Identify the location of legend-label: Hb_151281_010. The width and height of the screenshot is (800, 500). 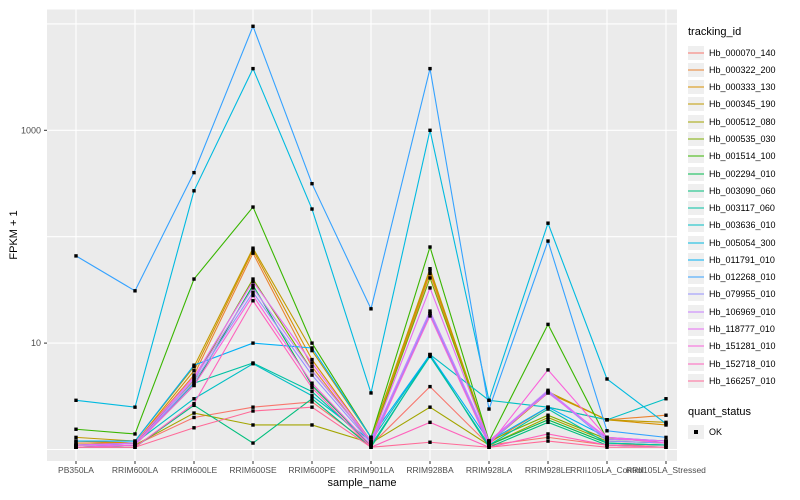
(742, 346).